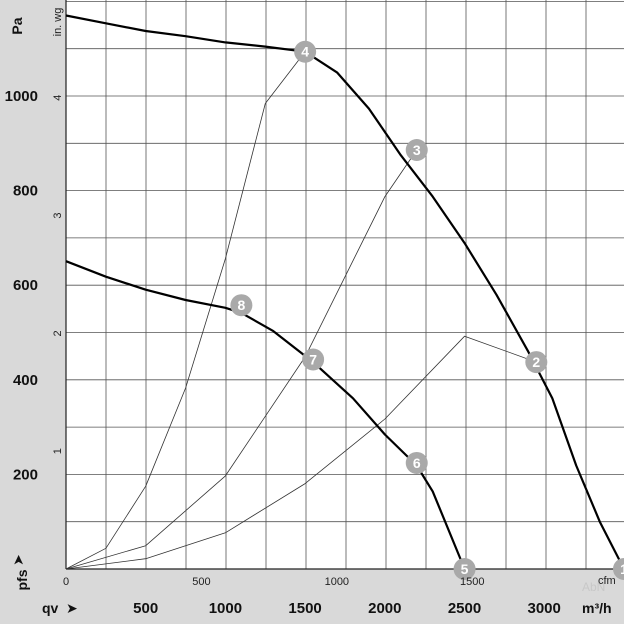 Image resolution: width=624 pixels, height=624 pixels. I want to click on x-tick-label: 3000, so click(544, 608).